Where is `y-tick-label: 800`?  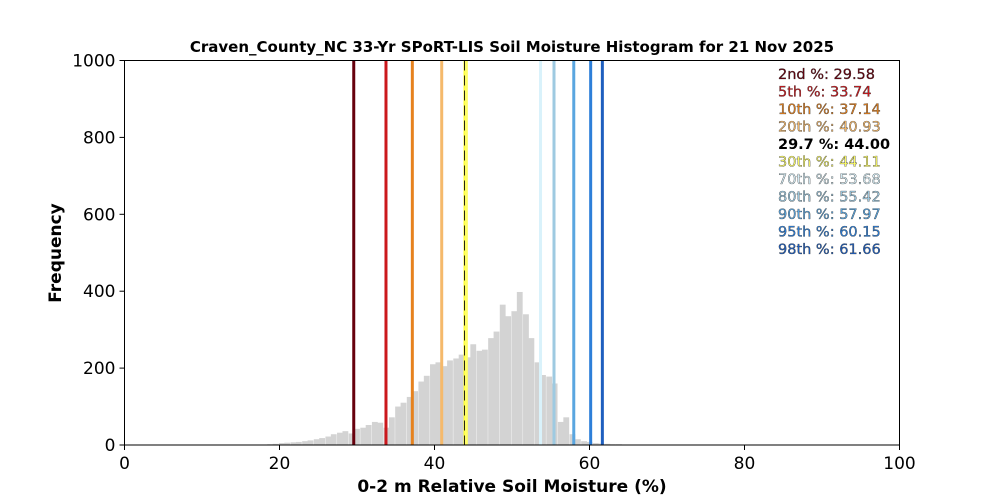
y-tick-label: 800 is located at coordinates (99, 138).